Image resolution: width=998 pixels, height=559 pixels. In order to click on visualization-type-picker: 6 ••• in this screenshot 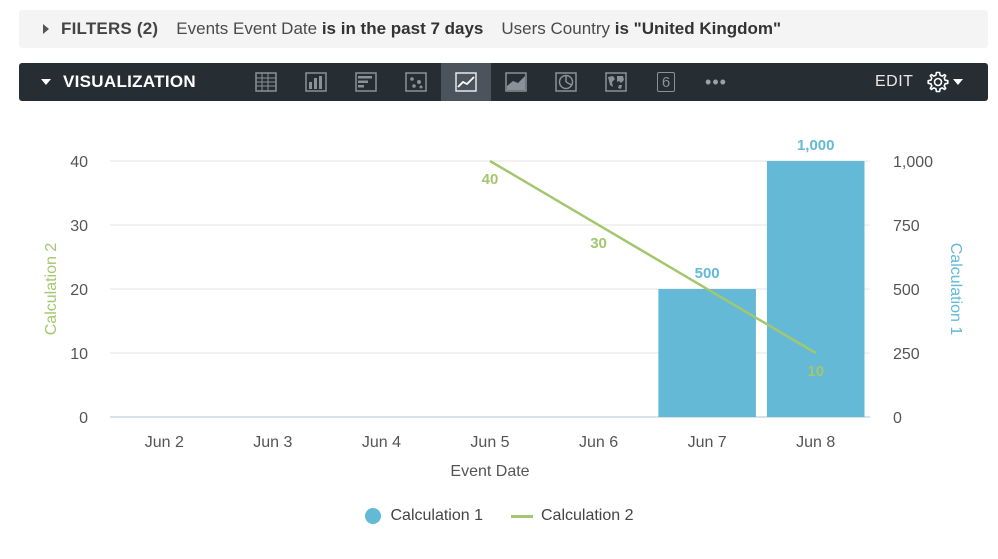, I will do `click(491, 82)`.